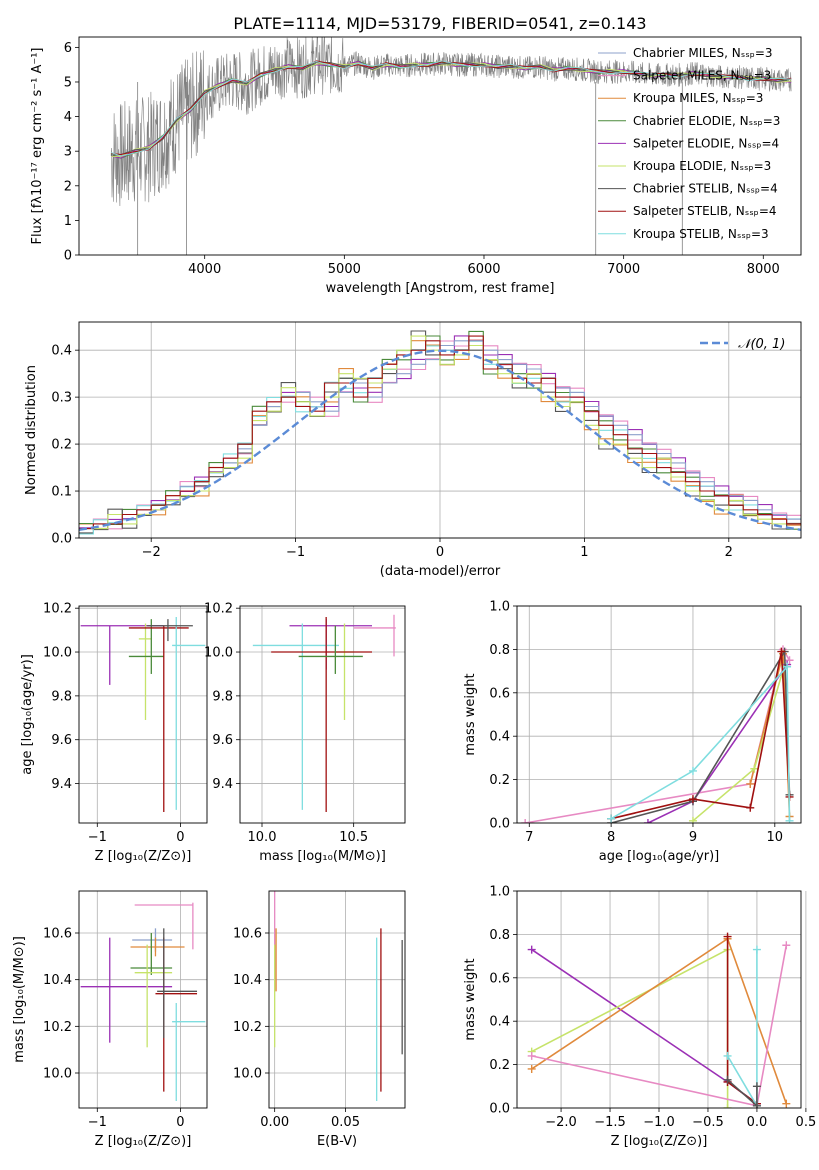 This screenshot has height=1170, width=819. Describe the element at coordinates (702, 166) in the screenshot. I see `legend-label: Kroupa ELODIE, Nₛₛₚ=3` at that location.